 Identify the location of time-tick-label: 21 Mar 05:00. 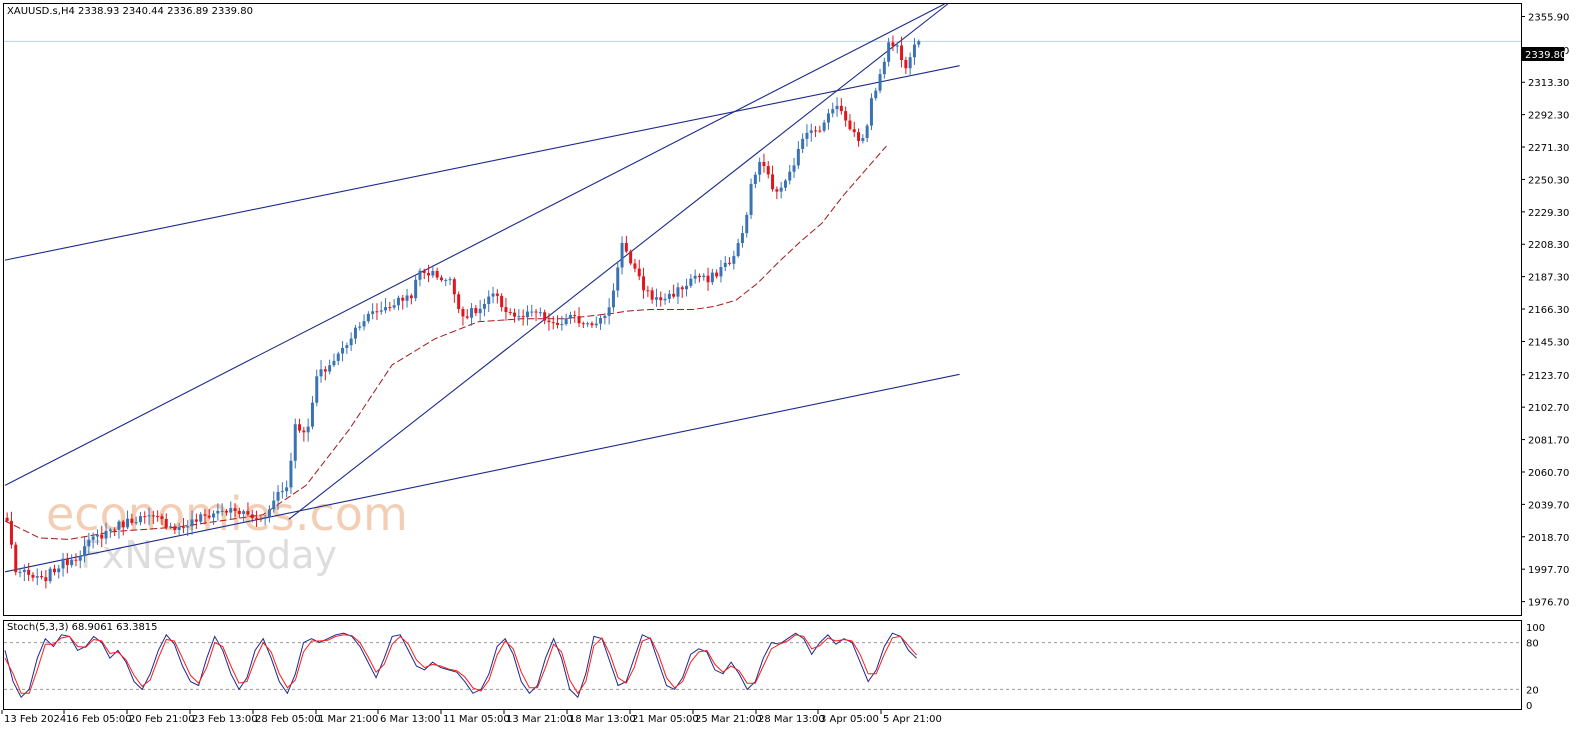
(665, 719).